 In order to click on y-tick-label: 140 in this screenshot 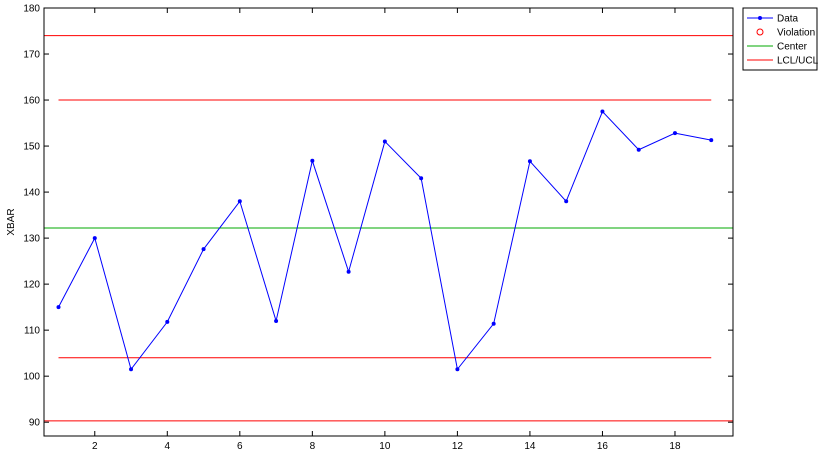, I will do `click(31, 193)`.